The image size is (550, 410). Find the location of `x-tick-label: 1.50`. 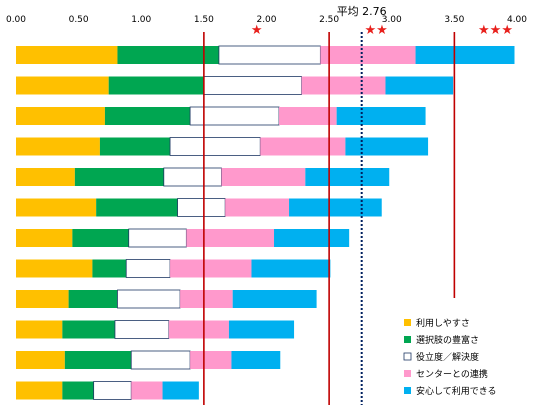

x-tick-label: 1.50 is located at coordinates (204, 20).